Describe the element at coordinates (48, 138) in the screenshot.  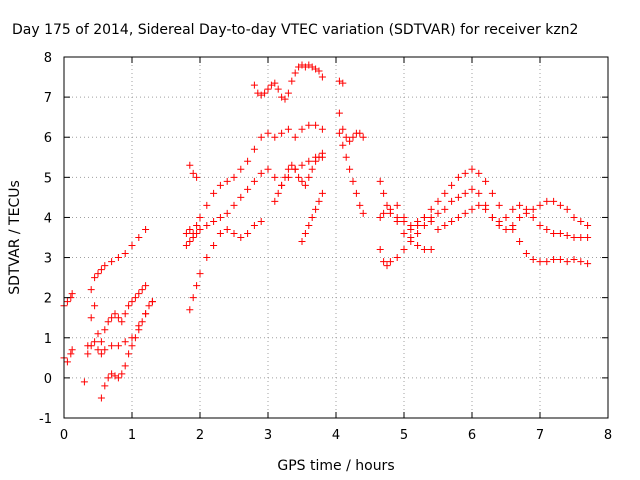
I see `y-tick-label: 6` at that location.